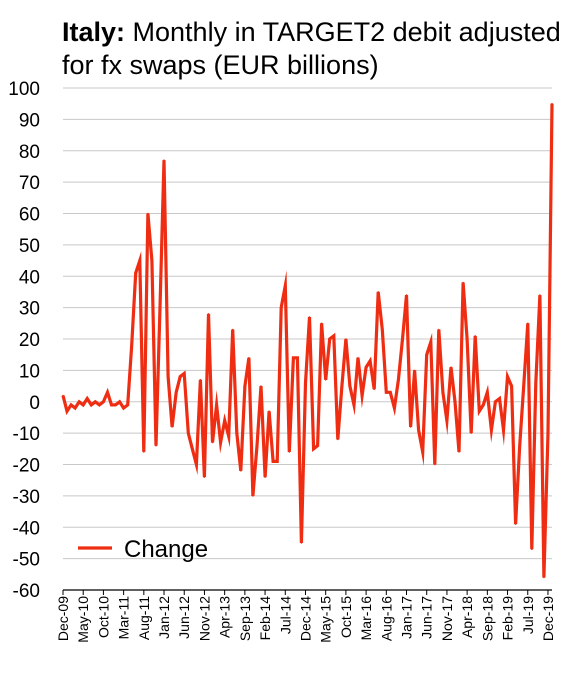 The image size is (574, 684). I want to click on x-tick-label: Jan-12, so click(164, 617).